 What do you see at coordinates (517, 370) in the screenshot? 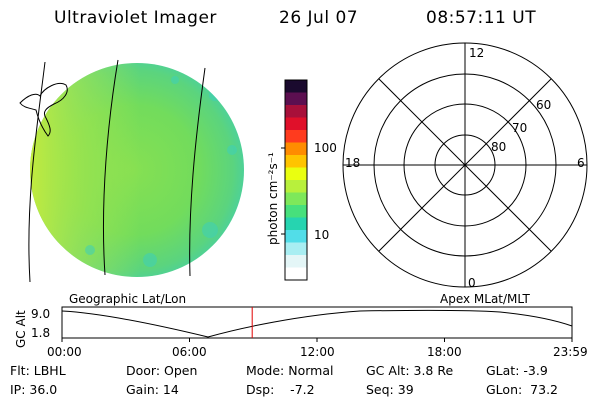
I see `glat-status: GLat: -3.9` at bounding box center [517, 370].